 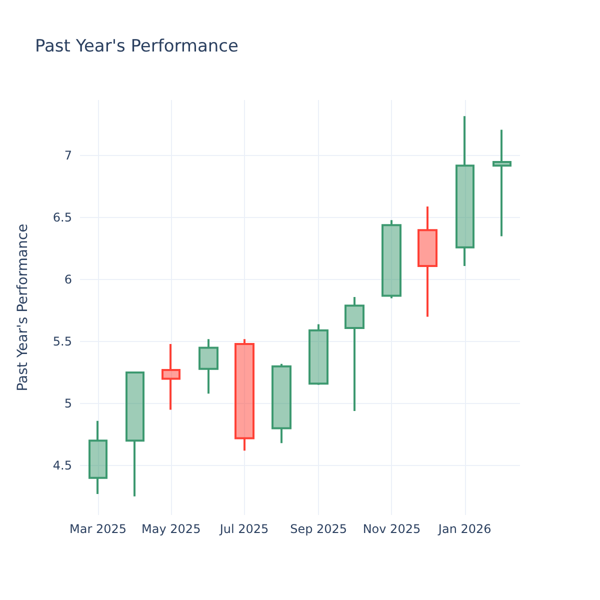 I want to click on y-tick-label: 6, so click(x=68, y=279).